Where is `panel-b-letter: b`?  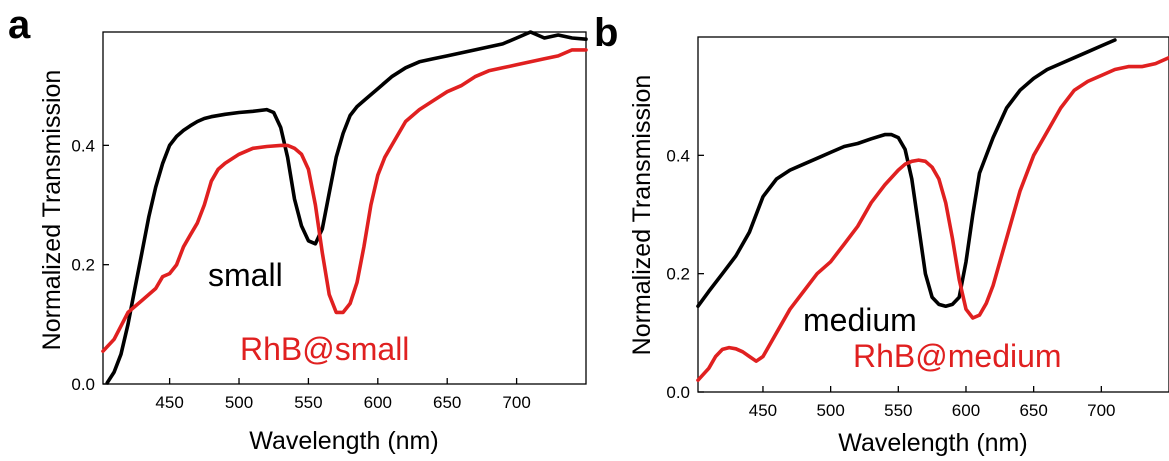 panel-b-letter: b is located at coordinates (606, 33).